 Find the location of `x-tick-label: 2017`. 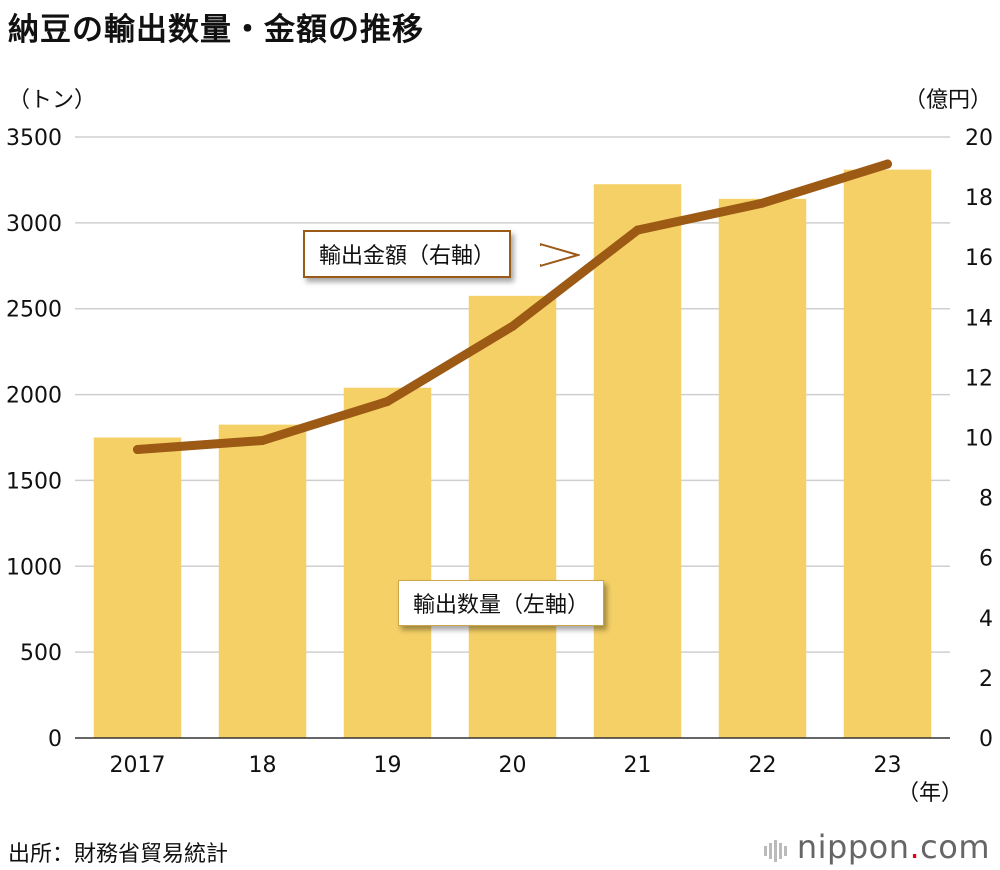

x-tick-label: 2017 is located at coordinates (138, 765).